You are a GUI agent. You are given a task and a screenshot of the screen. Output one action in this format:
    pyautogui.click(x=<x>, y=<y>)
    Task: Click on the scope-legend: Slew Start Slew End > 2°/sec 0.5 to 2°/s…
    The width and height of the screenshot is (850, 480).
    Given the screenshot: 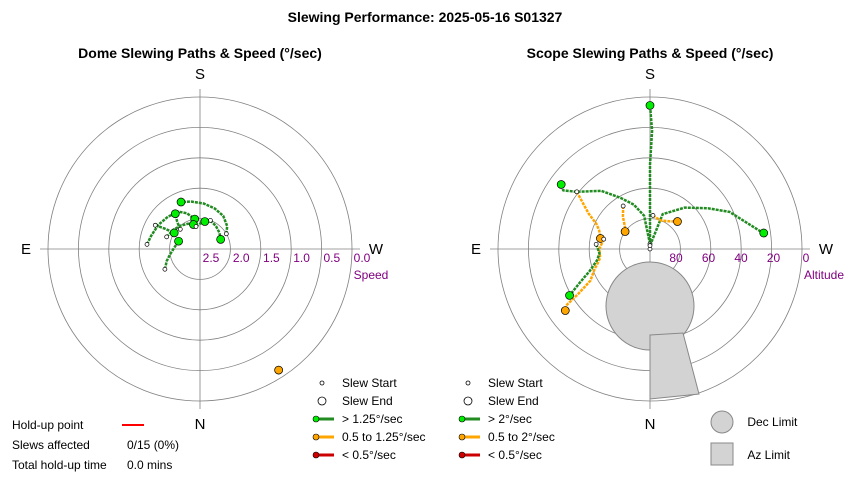 What is the action you would take?
    pyautogui.click(x=506, y=419)
    